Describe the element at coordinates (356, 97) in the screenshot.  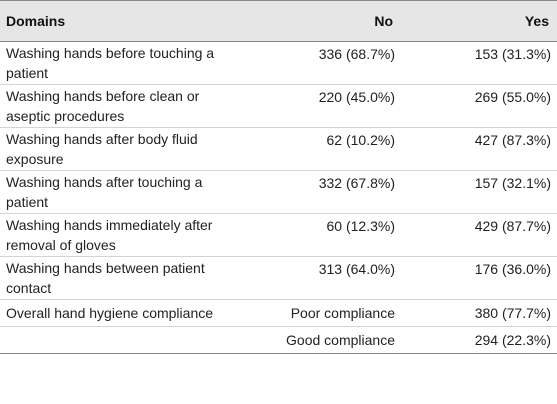
I see `no-cell: 220 (45.0%)` at that location.